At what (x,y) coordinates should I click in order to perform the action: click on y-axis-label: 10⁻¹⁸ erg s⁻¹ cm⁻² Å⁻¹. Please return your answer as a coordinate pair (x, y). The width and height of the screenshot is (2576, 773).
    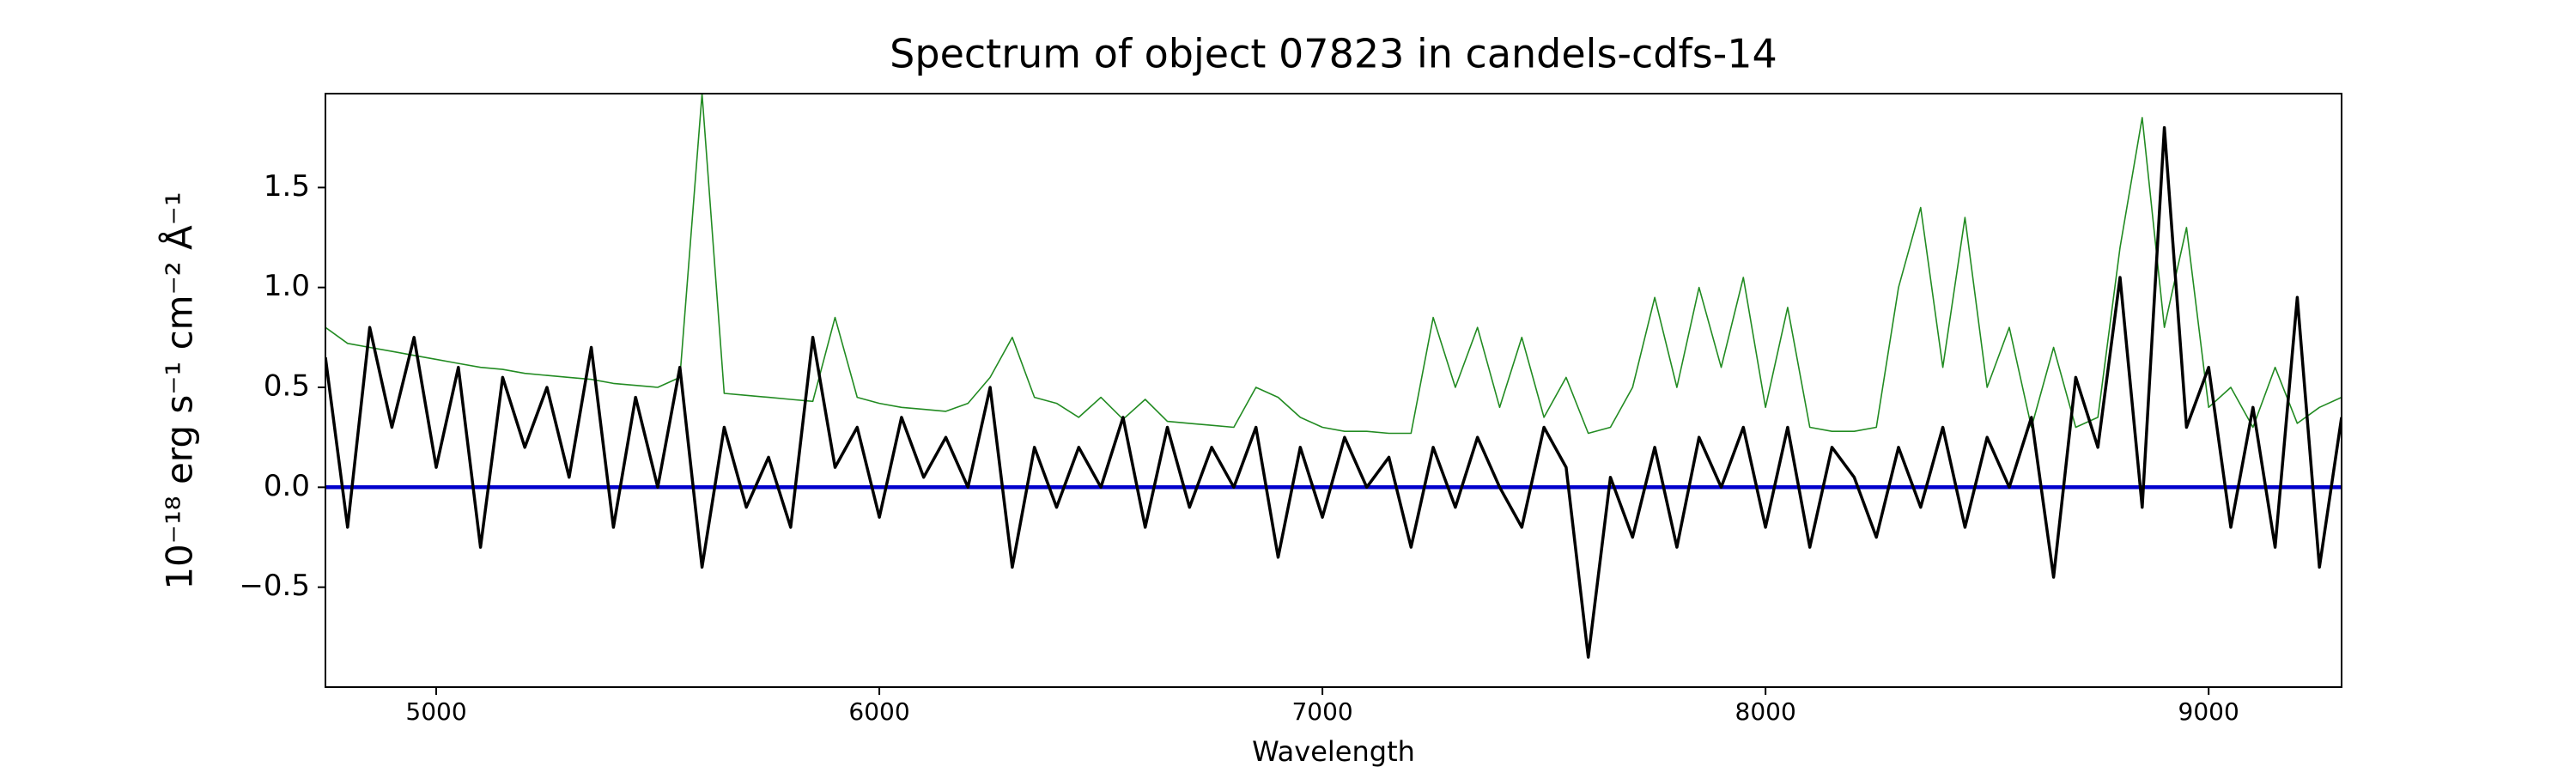
    Looking at the image, I should click on (180, 390).